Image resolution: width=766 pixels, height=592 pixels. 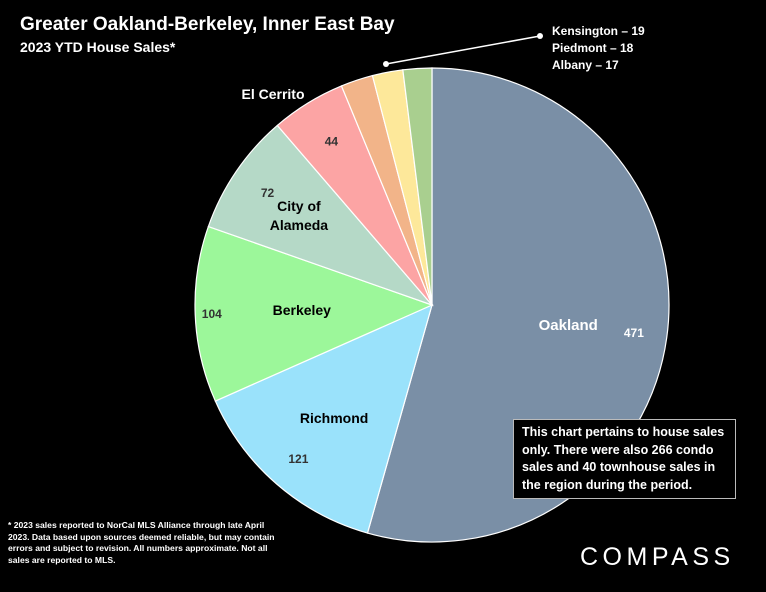 What do you see at coordinates (98, 47) in the screenshot?
I see `chart-subtitle: 2023 YTD House Sales*` at bounding box center [98, 47].